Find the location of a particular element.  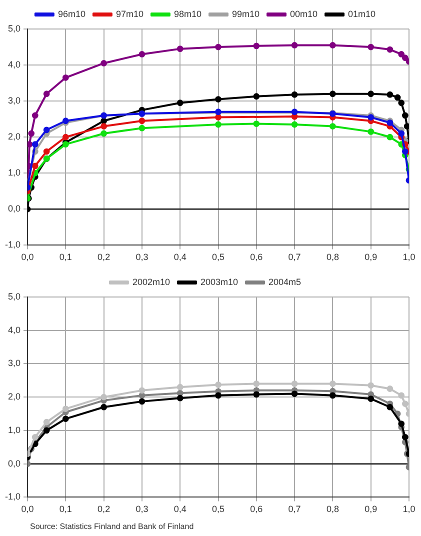

legend-label: 2002m10 is located at coordinates (151, 281).